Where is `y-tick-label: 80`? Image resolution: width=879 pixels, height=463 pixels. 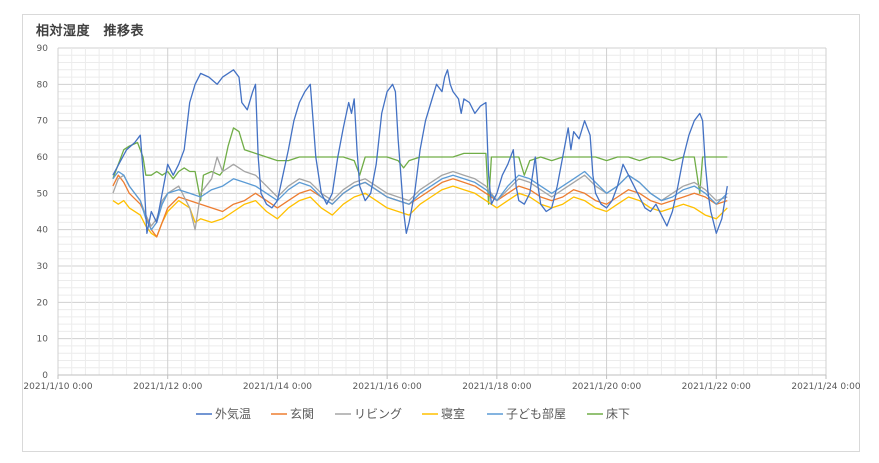 y-tick-label: 80 is located at coordinates (43, 85).